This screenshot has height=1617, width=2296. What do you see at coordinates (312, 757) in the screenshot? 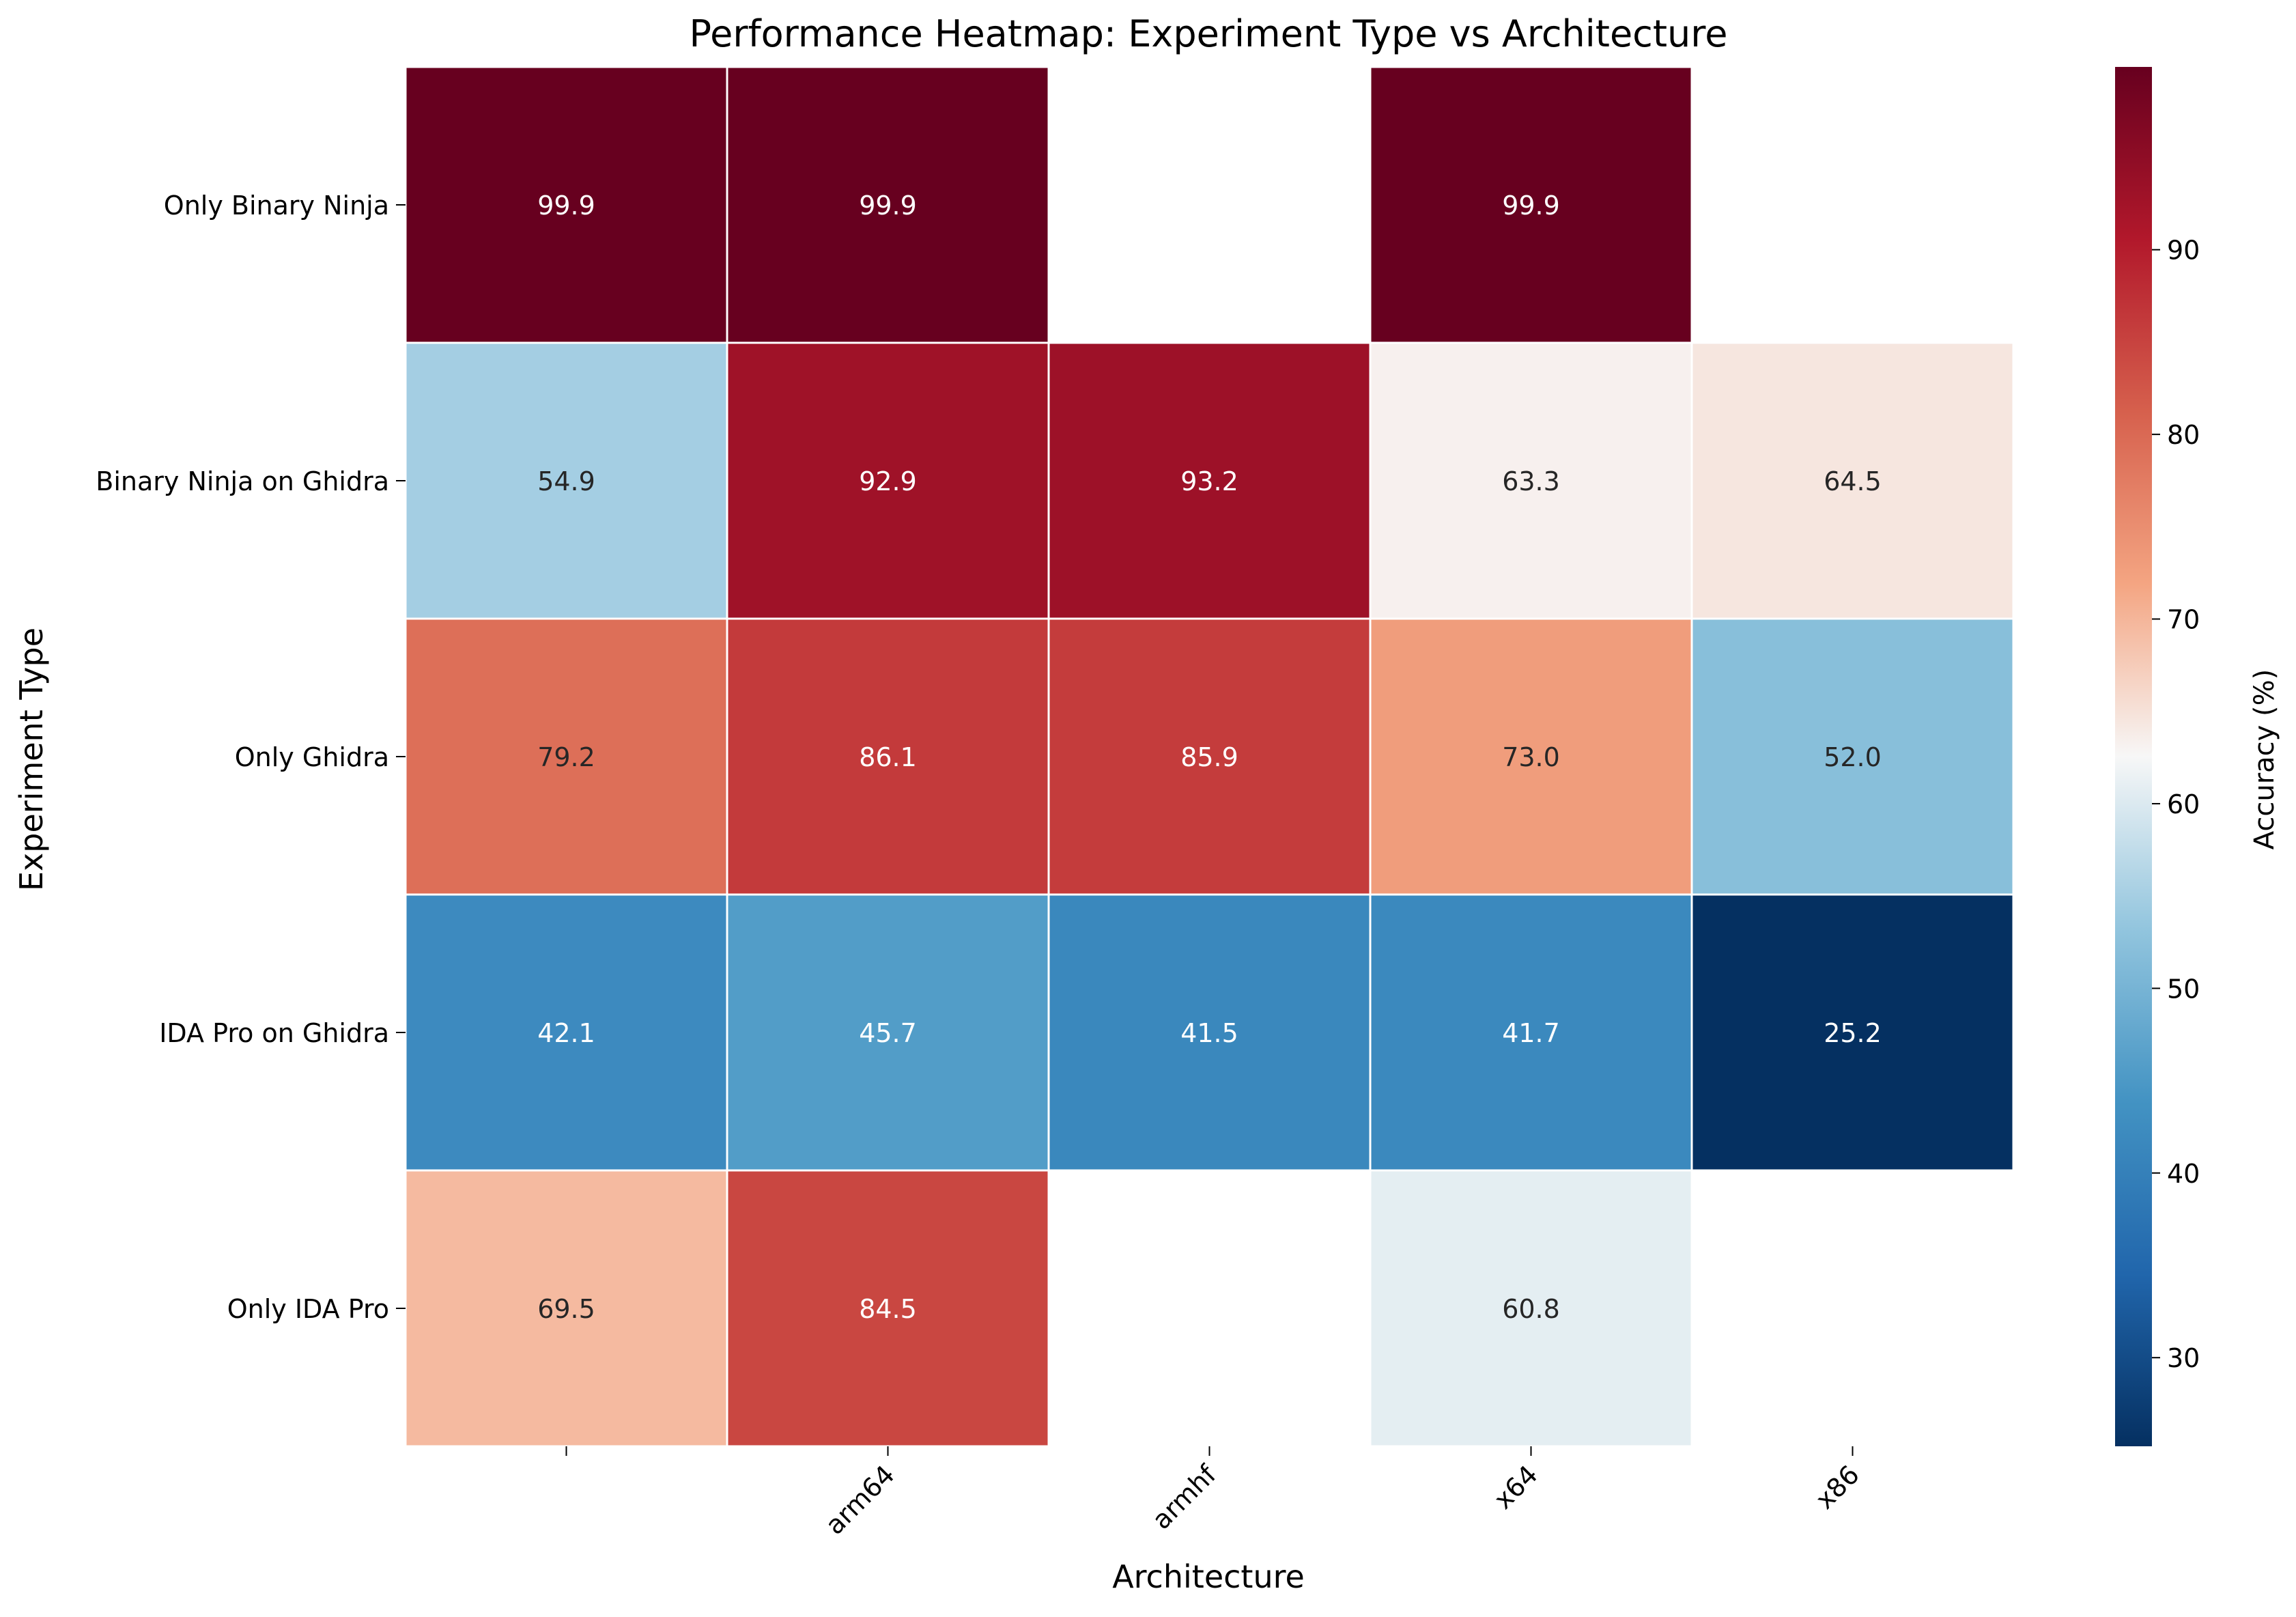
I see `y-tick-label: Only Ghidra` at bounding box center [312, 757].